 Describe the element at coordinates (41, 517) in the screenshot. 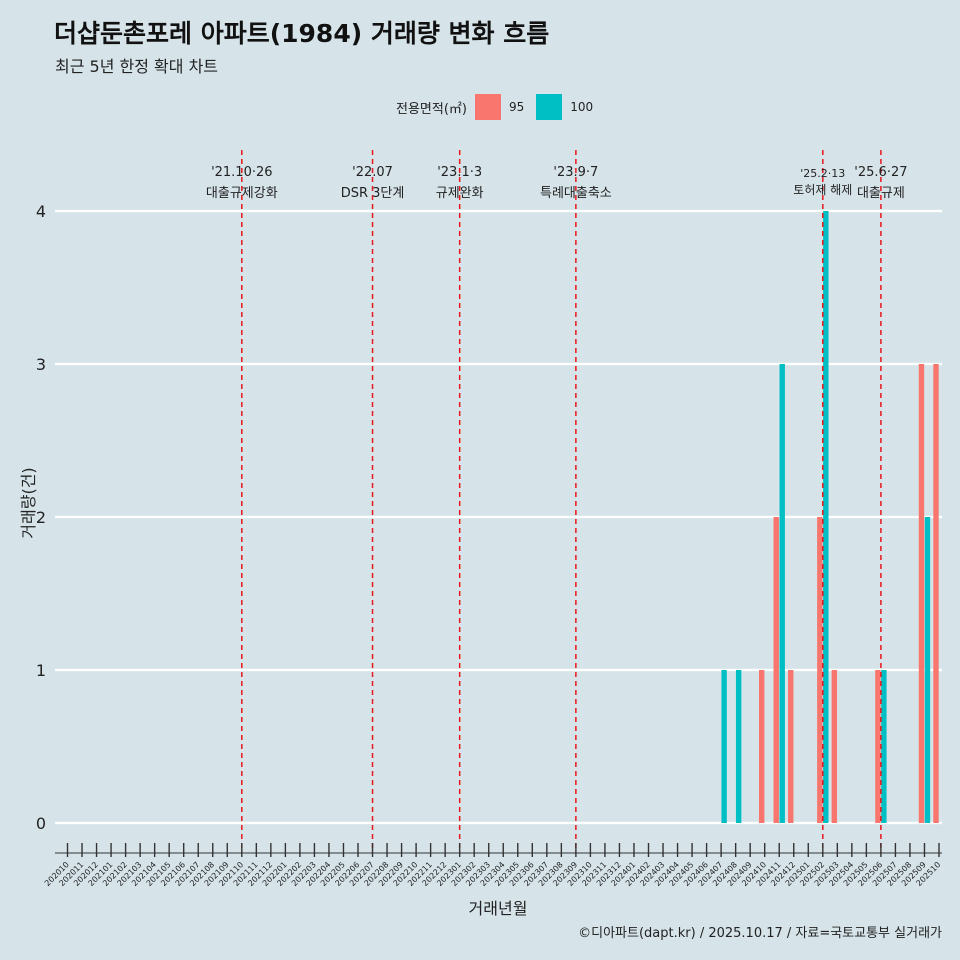

I see `y-tick-label: 2` at that location.